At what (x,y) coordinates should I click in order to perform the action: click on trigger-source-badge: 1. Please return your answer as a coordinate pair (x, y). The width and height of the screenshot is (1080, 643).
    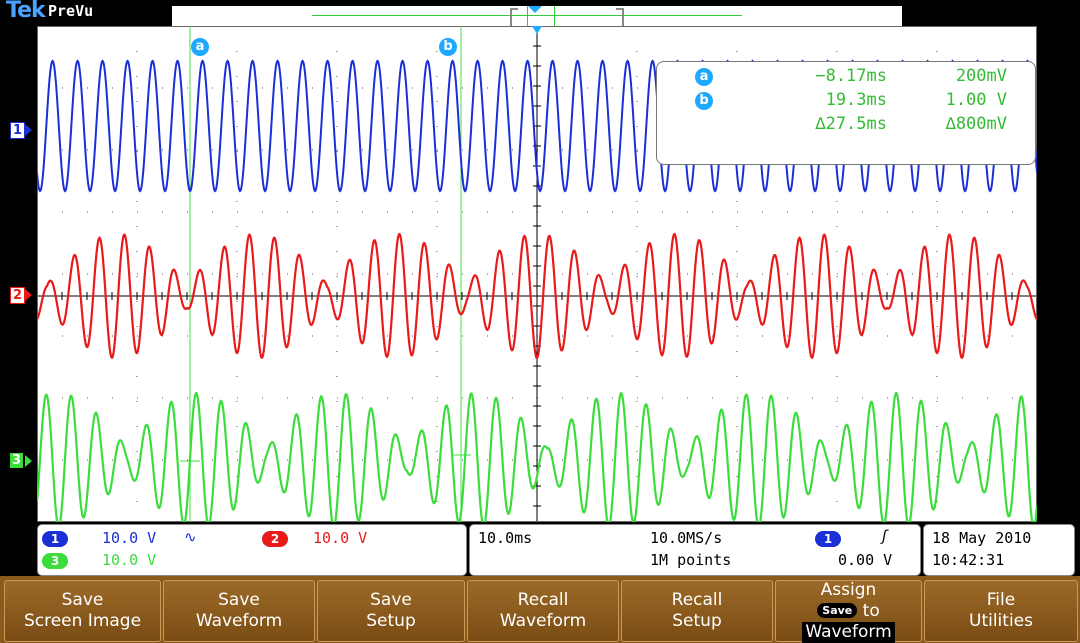
    Looking at the image, I should click on (828, 539).